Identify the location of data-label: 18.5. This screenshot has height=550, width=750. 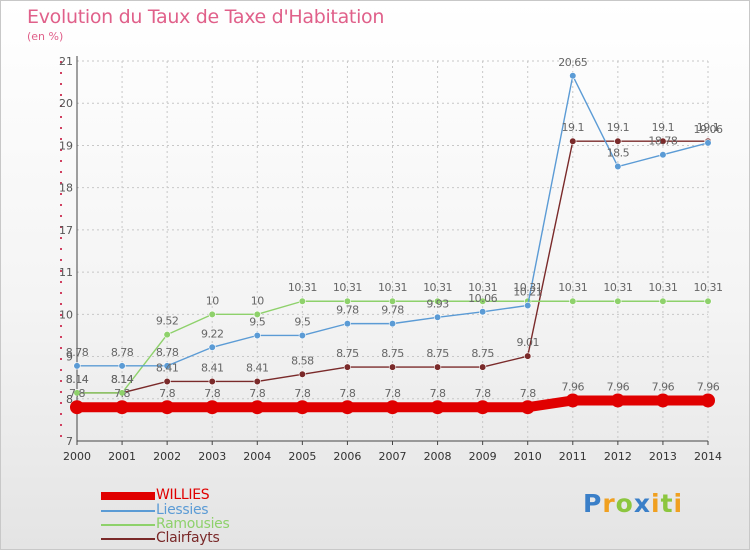
(618, 153).